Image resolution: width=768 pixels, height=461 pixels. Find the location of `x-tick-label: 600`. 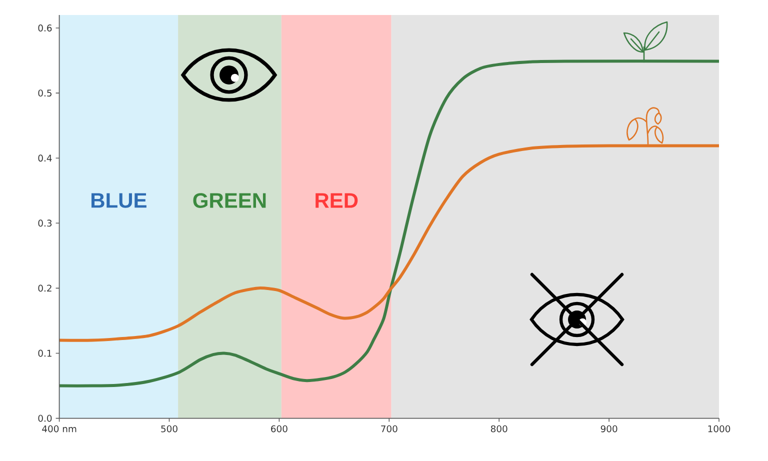

x-tick-label: 600 is located at coordinates (279, 428).